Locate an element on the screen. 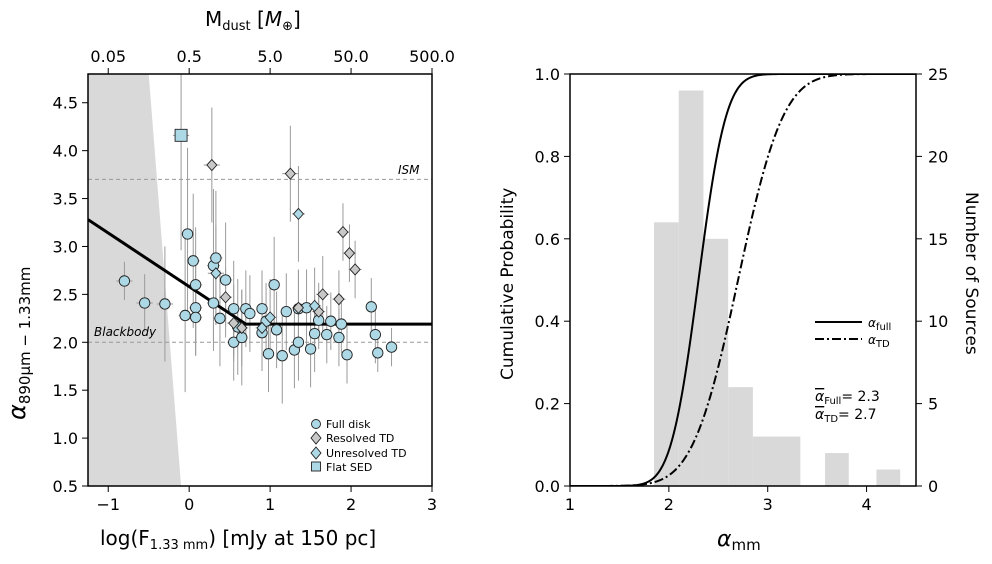 Image resolution: width=992 pixels, height=564 pixels. right-y2-tick-label: 20 is located at coordinates (938, 156).